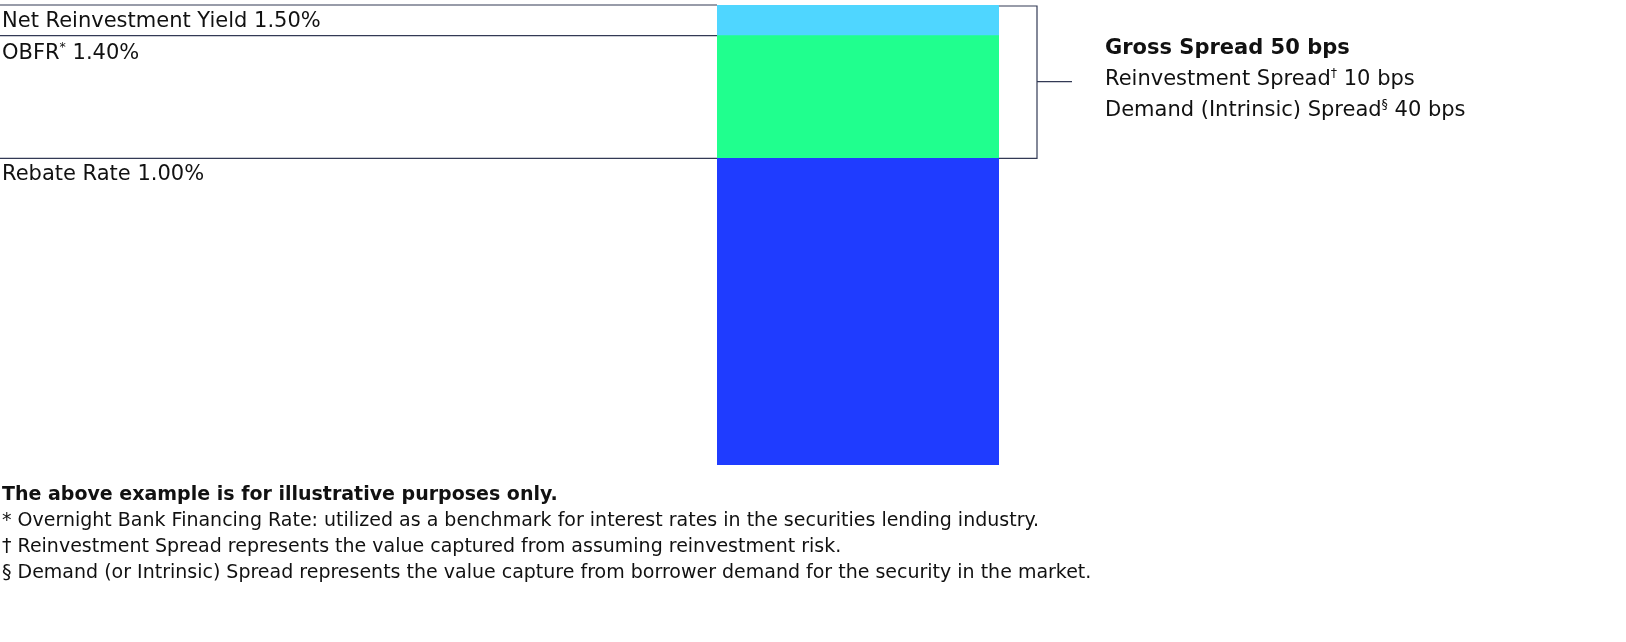 Image resolution: width=1626 pixels, height=642 pixels. What do you see at coordinates (161, 20) in the screenshot?
I see `ref-line-label: Net Reinvestment Yield 1.50%` at bounding box center [161, 20].